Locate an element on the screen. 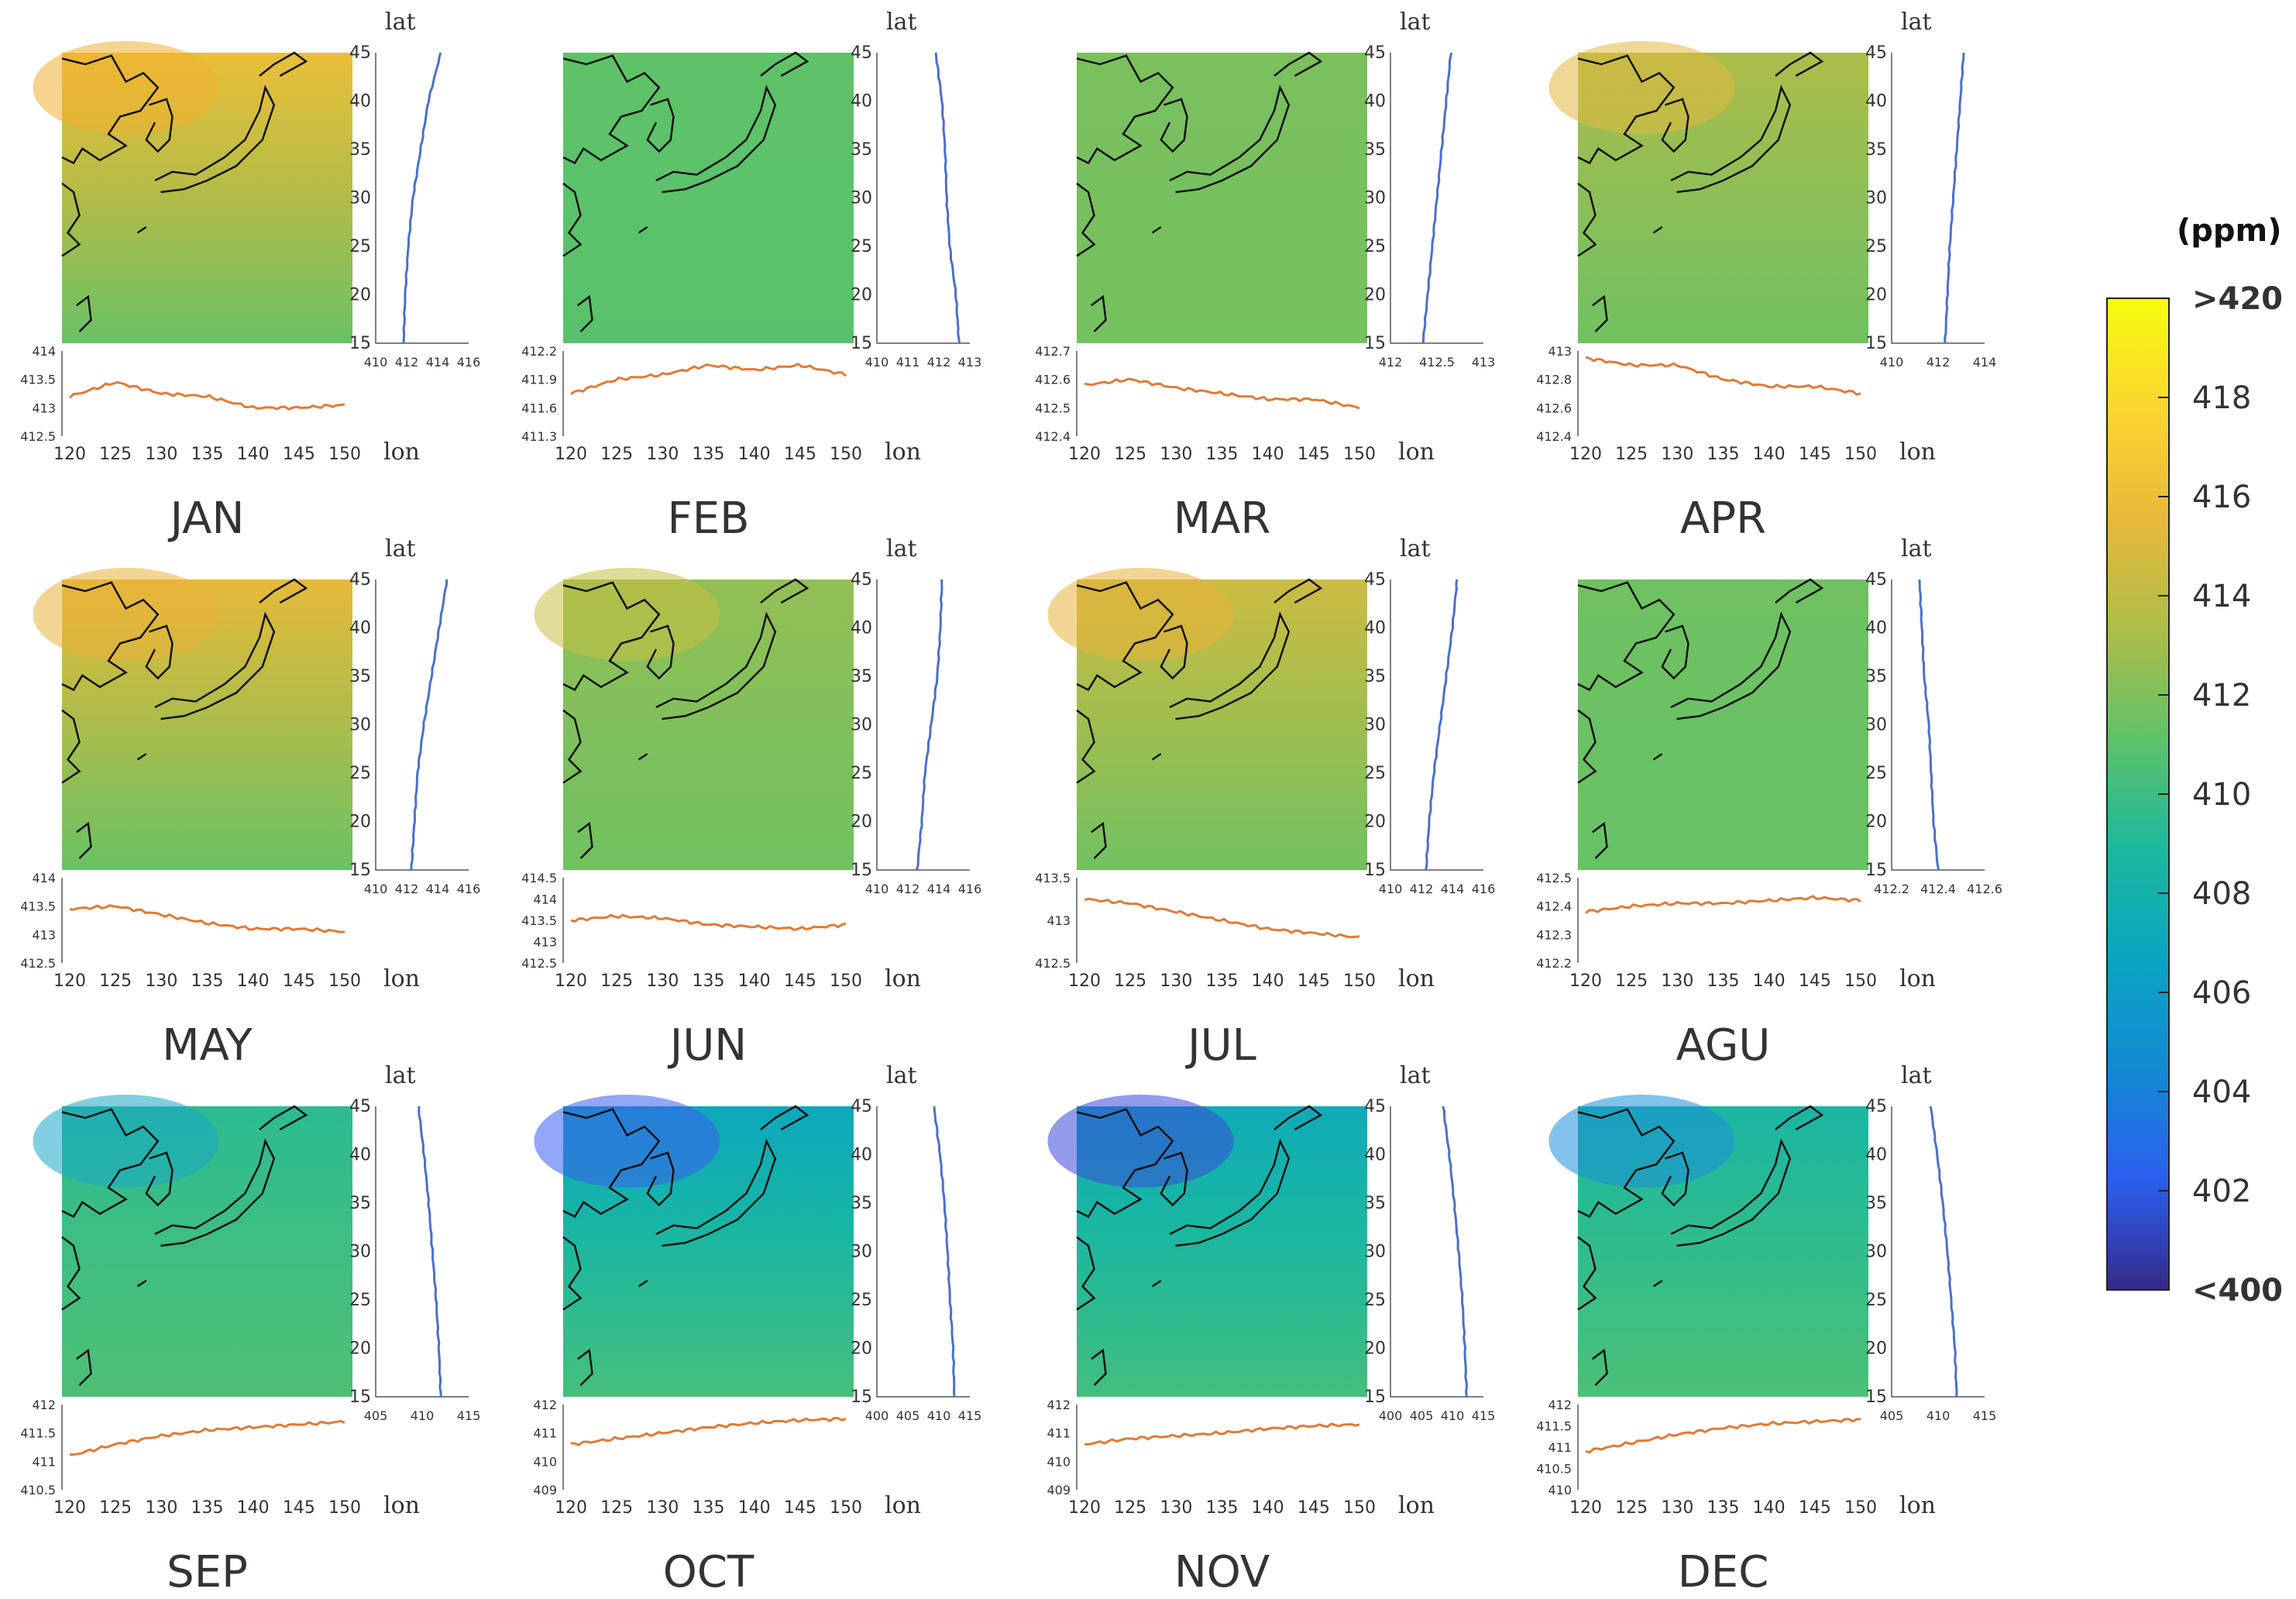 This screenshot has height=1599, width=2296. lon-profile-ytick: 412 is located at coordinates (44, 1405).